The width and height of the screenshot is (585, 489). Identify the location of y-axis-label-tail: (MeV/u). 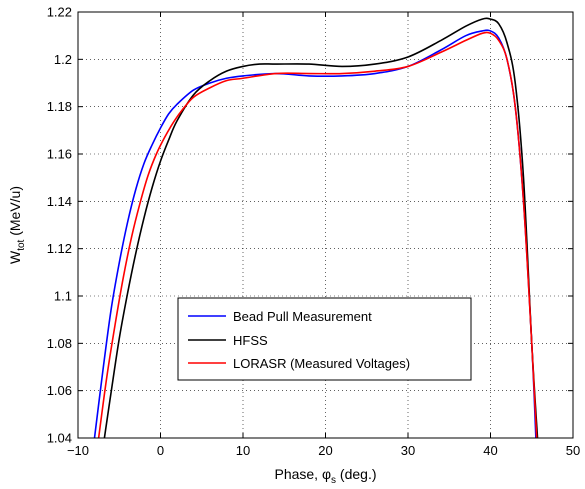
(15, 213).